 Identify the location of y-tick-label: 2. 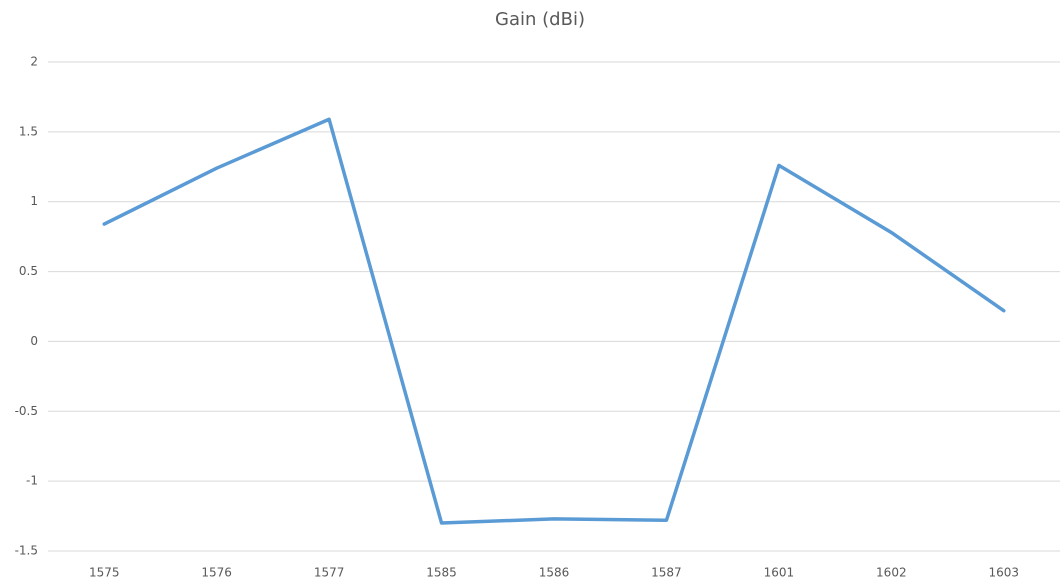
(34, 62).